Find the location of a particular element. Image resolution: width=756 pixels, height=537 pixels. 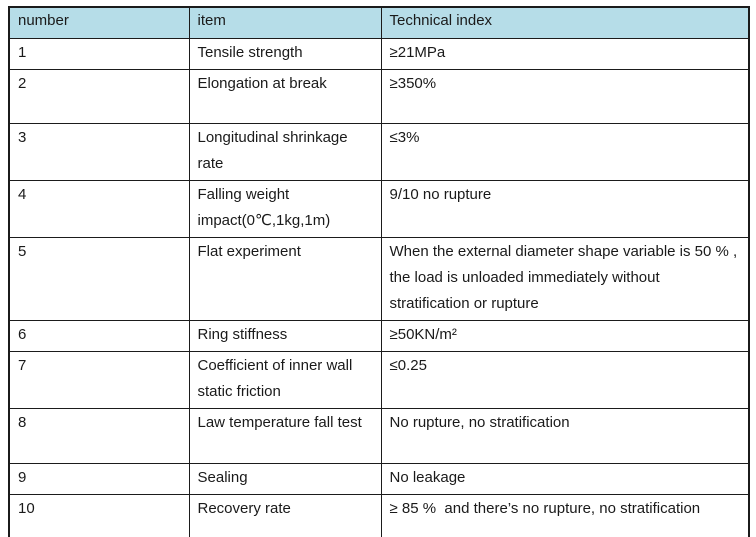

cell-number: 4 is located at coordinates (99, 209).